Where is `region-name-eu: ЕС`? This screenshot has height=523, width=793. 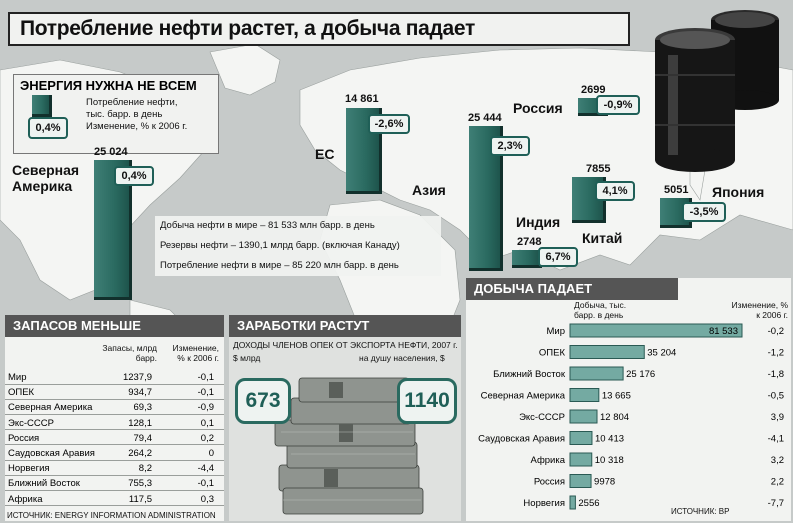
region-name-eu: ЕС is located at coordinates (325, 154).